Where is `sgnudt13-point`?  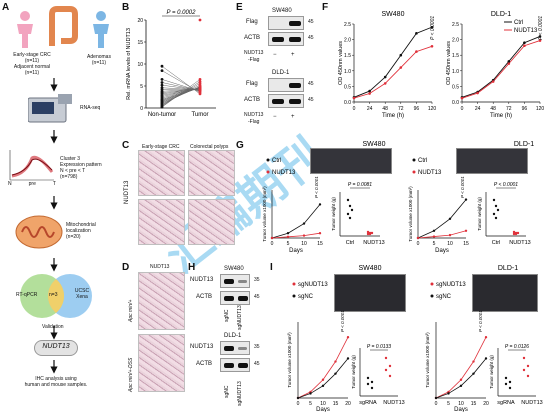 sgnudt13-point is located at coordinates (323, 379).